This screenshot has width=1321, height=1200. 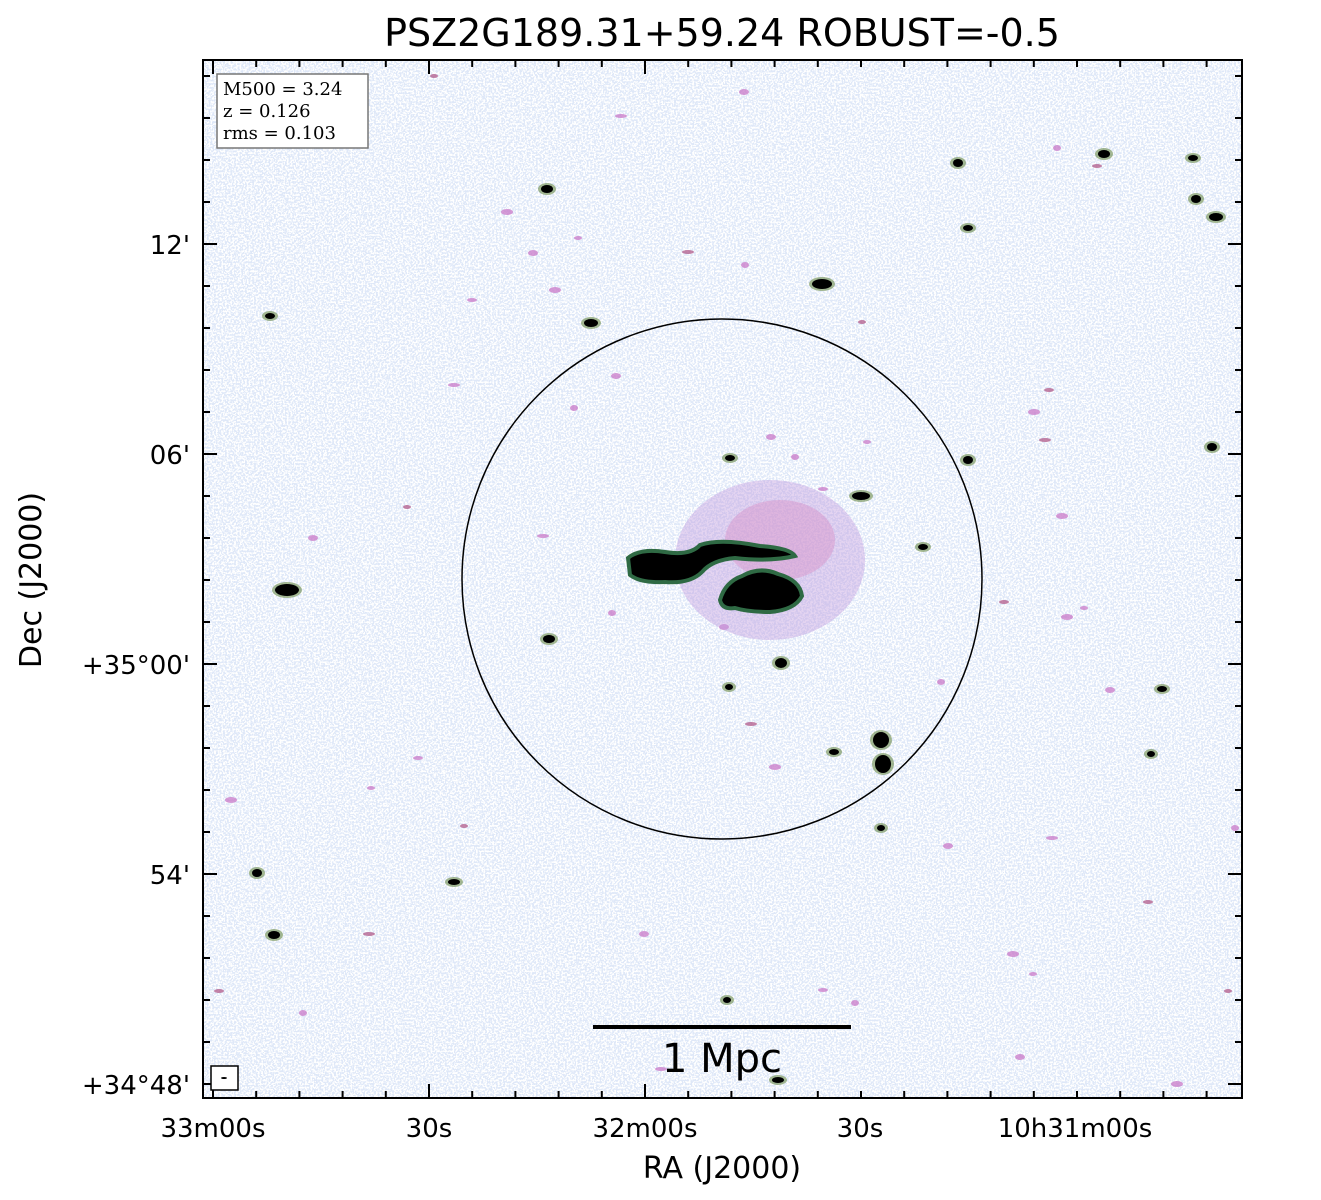 What do you see at coordinates (722, 1168) in the screenshot?
I see `x-axis-label: RA (J2000)` at bounding box center [722, 1168].